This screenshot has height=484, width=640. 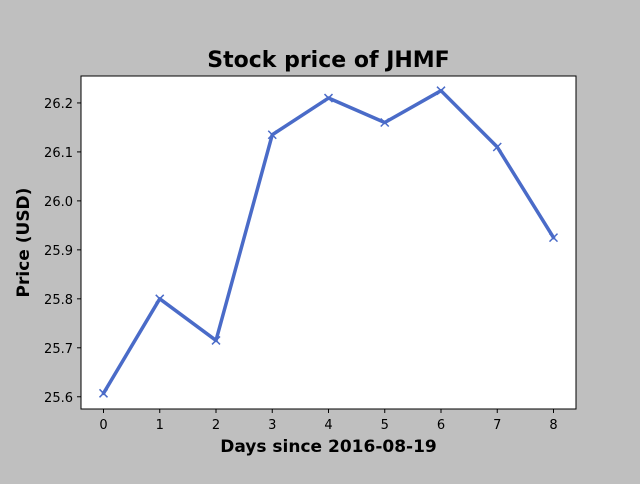 What do you see at coordinates (58, 251) in the screenshot?
I see `y-tick-label: 25.9` at bounding box center [58, 251].